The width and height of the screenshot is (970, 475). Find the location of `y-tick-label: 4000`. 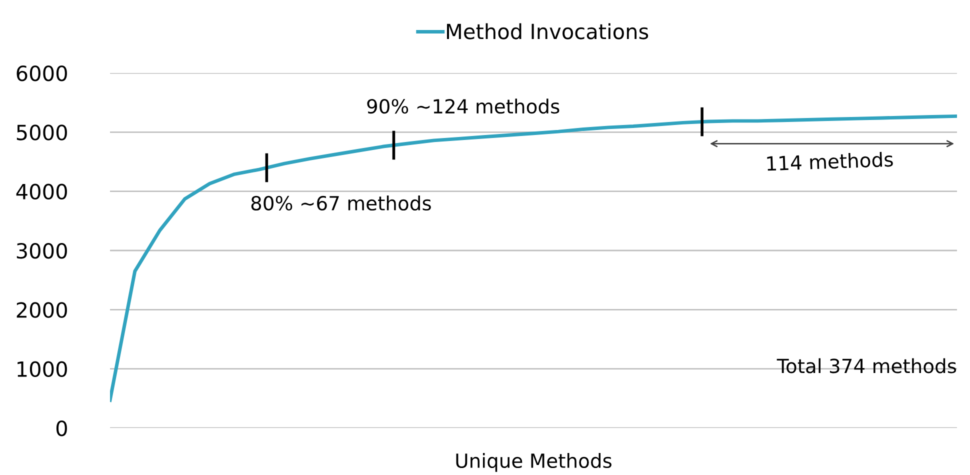

y-tick-label: 4000 is located at coordinates (41, 192).